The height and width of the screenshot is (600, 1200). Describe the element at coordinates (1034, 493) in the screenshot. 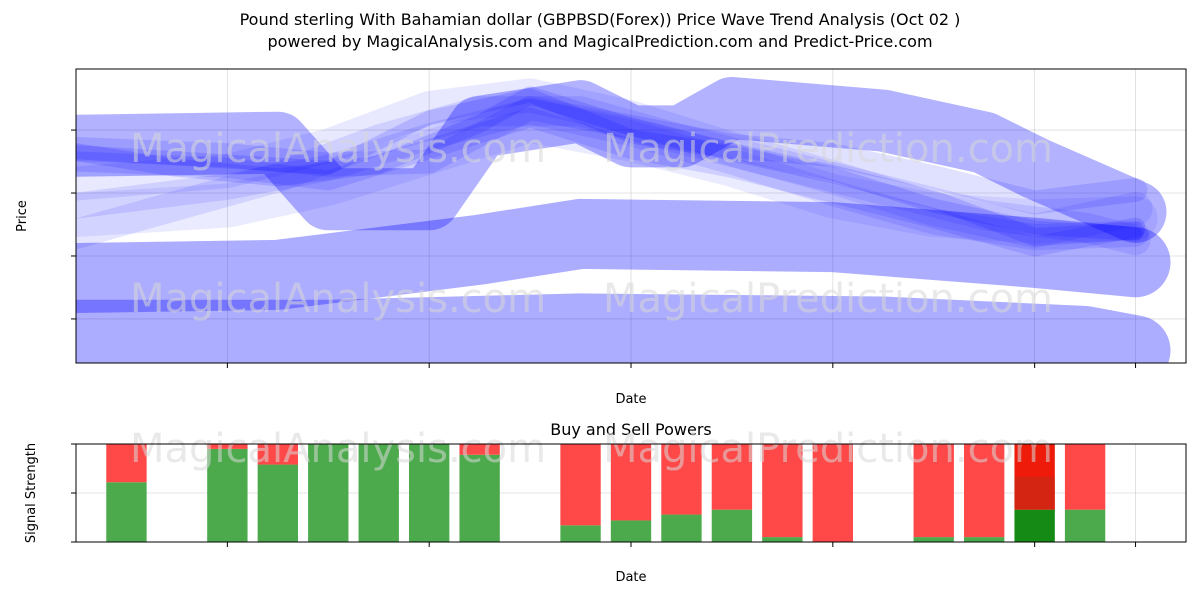

I see `sell-power-bar-overlay` at that location.